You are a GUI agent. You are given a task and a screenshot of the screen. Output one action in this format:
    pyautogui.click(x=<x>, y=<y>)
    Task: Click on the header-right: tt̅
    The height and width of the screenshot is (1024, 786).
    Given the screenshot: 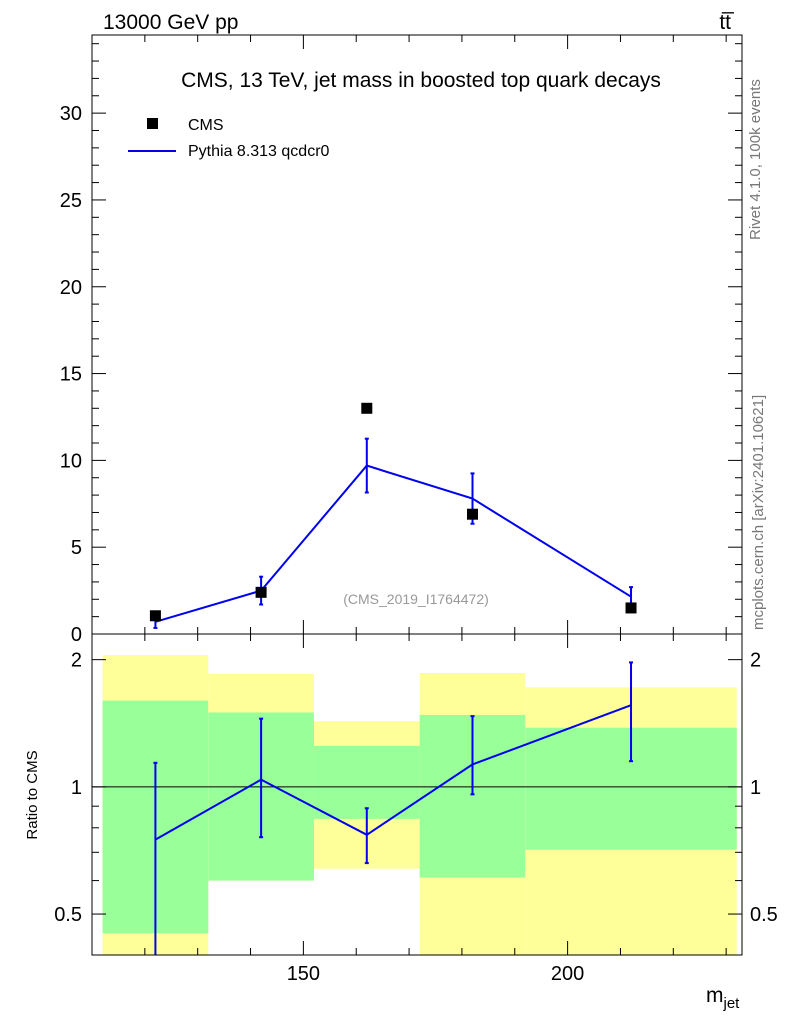 What is the action you would take?
    pyautogui.click(x=727, y=22)
    